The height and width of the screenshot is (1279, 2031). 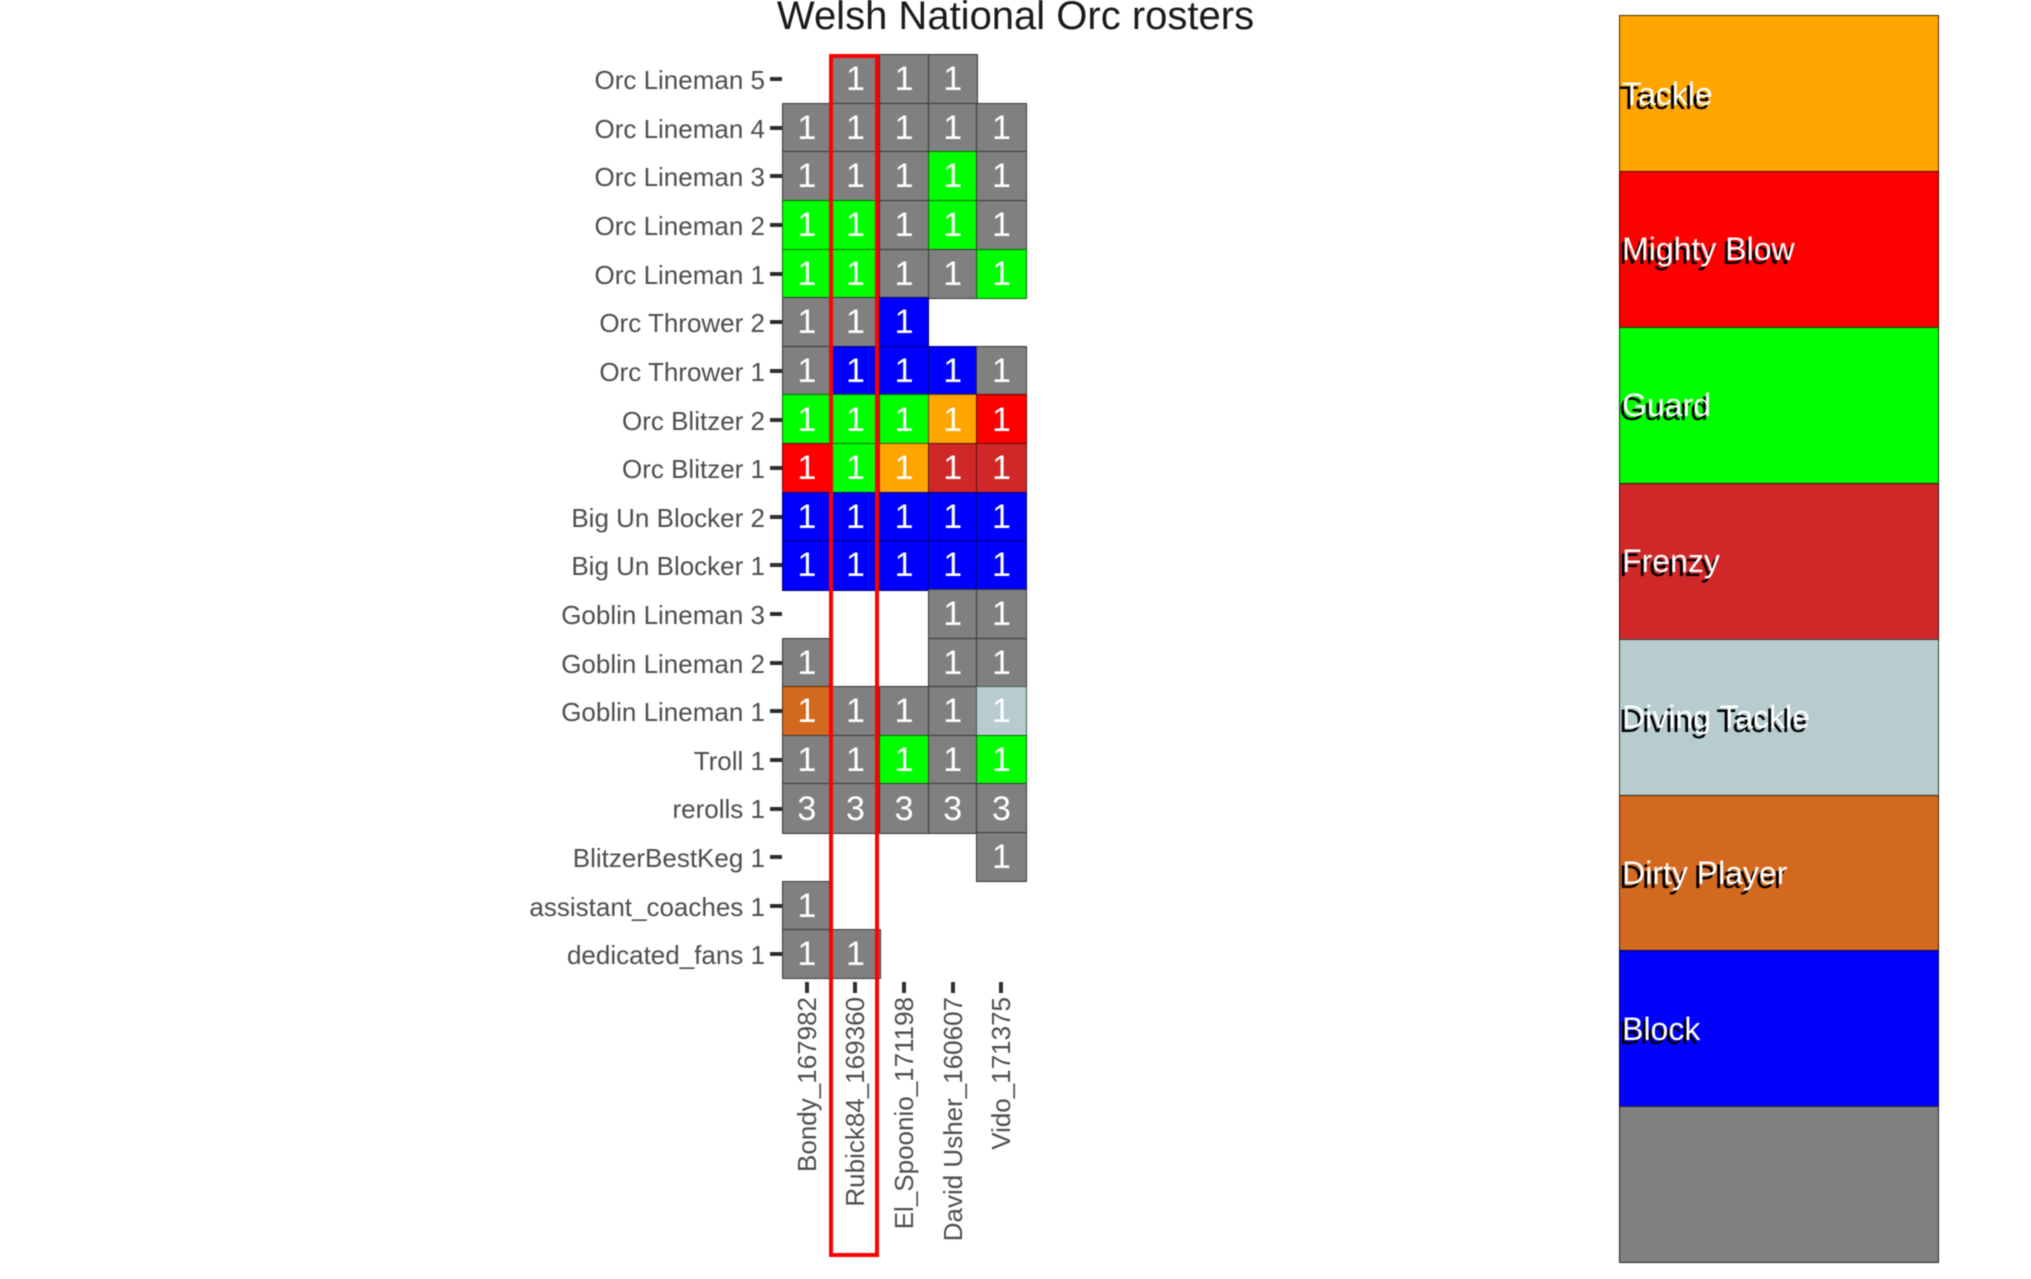 What do you see at coordinates (693, 420) in the screenshot?
I see `row-label: Orc Blitzer 2` at bounding box center [693, 420].